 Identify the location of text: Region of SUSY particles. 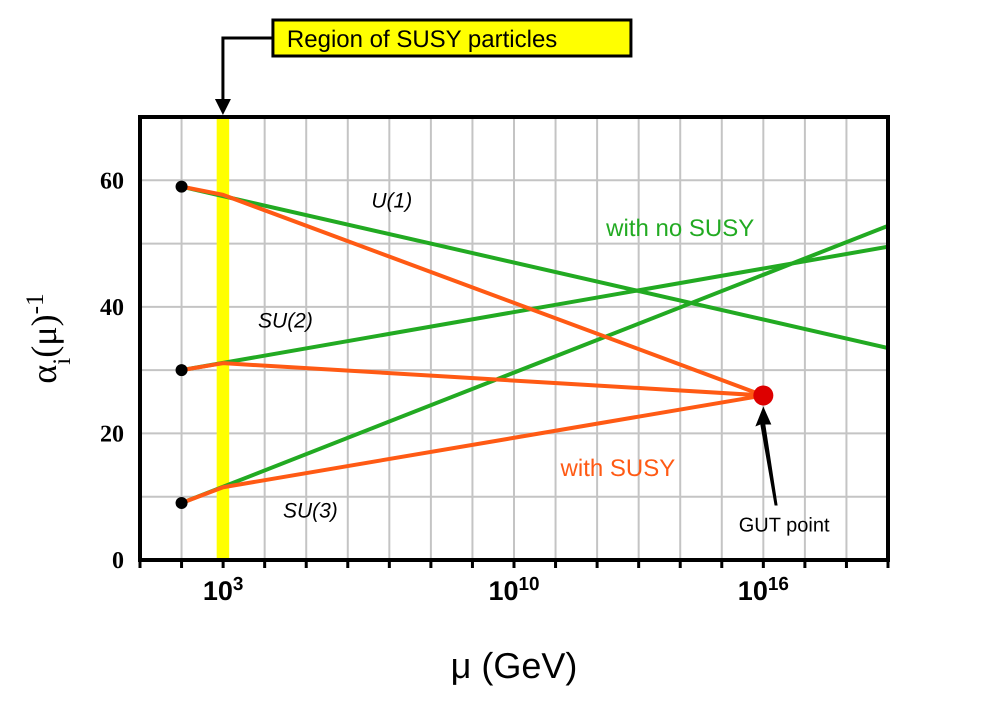
(422, 39).